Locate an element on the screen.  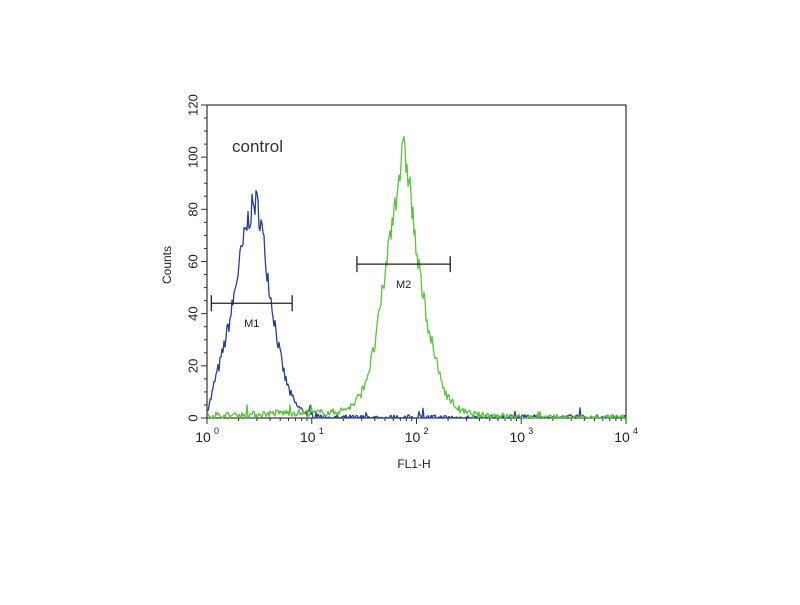
x-tick-exponent: 4 is located at coordinates (635, 431).